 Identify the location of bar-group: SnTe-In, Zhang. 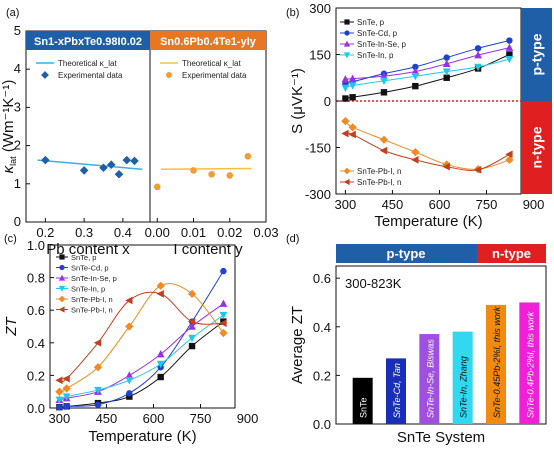
(462, 377).